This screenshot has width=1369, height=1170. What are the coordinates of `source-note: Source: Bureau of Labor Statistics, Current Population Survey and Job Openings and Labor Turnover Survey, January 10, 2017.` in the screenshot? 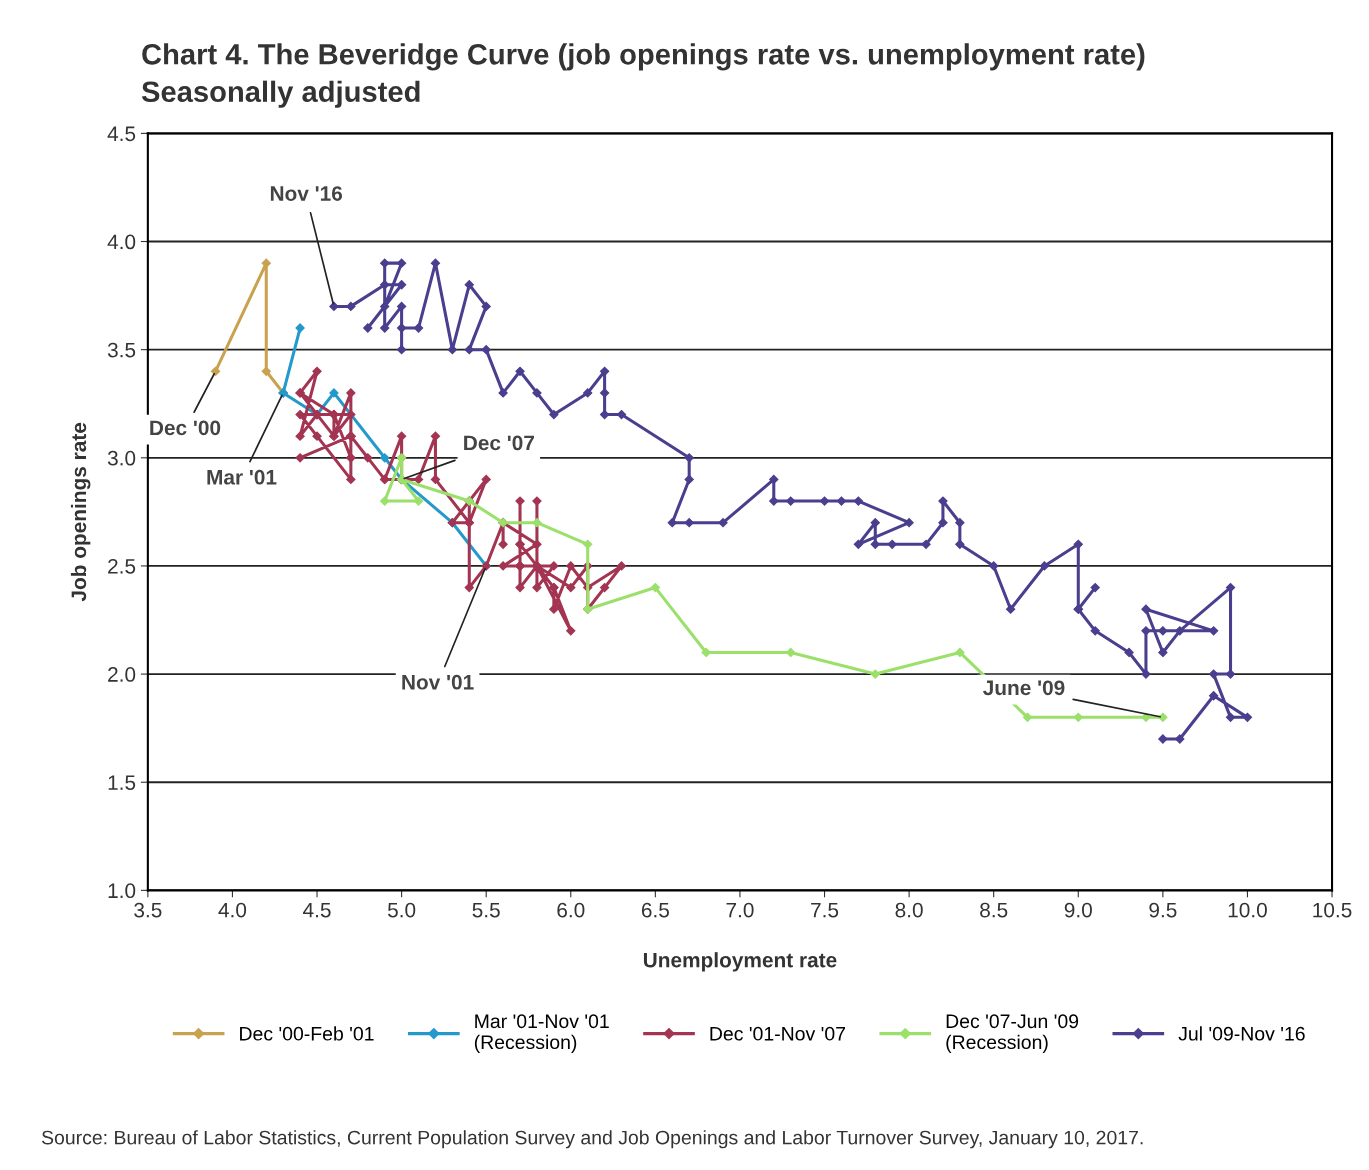 It's located at (592, 1139).